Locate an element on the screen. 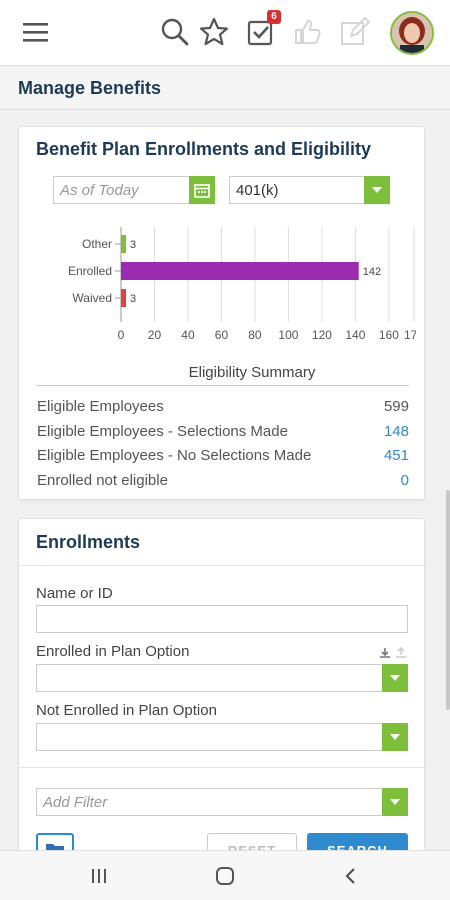 This screenshot has height=900, width=450. y-tick-label: Other is located at coordinates (97, 244).